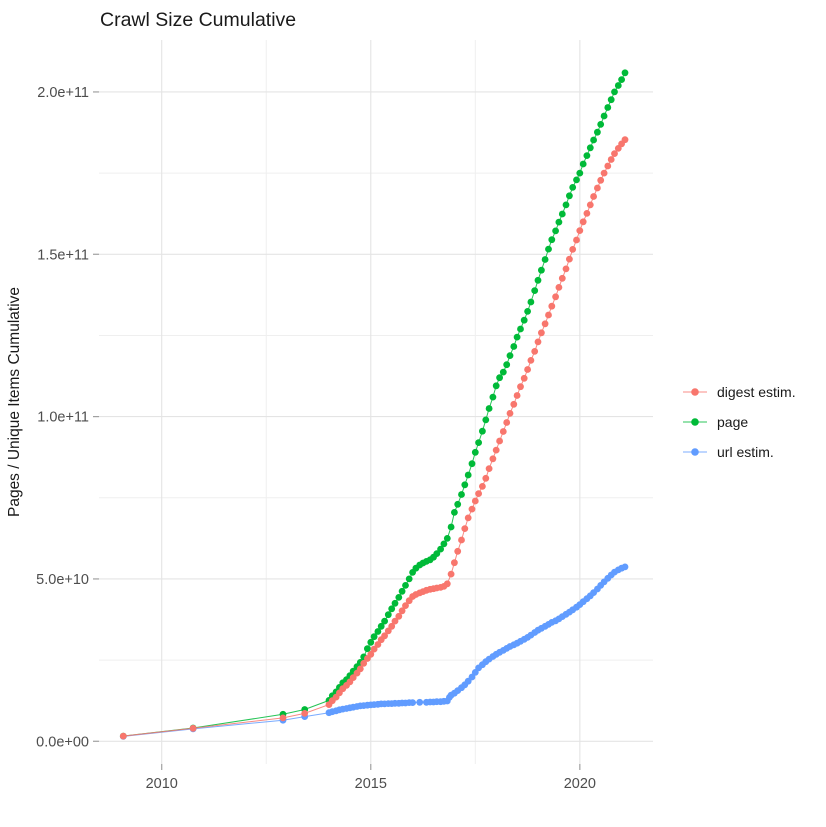 Image resolution: width=826 pixels, height=827 pixels. Describe the element at coordinates (695, 422) in the screenshot. I see `legend-key-point` at that location.